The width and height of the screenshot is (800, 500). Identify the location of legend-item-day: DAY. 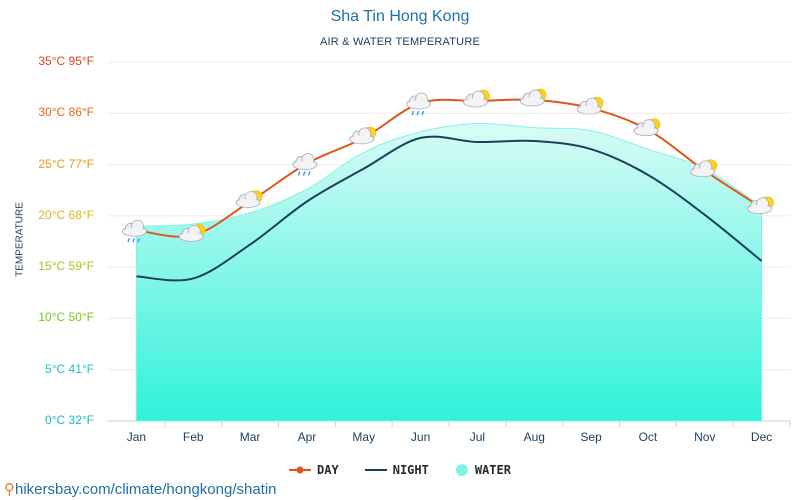
(314, 470).